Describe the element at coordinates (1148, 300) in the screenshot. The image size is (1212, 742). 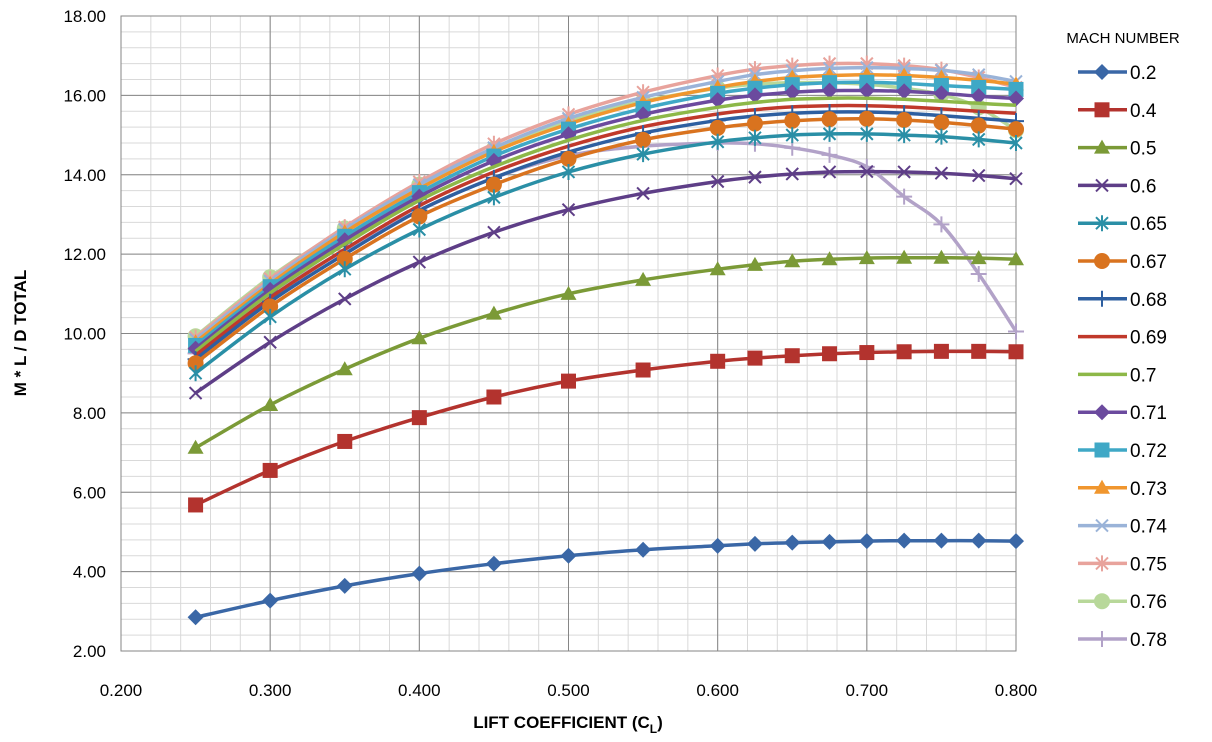
I see `legend-label: 0.68` at that location.